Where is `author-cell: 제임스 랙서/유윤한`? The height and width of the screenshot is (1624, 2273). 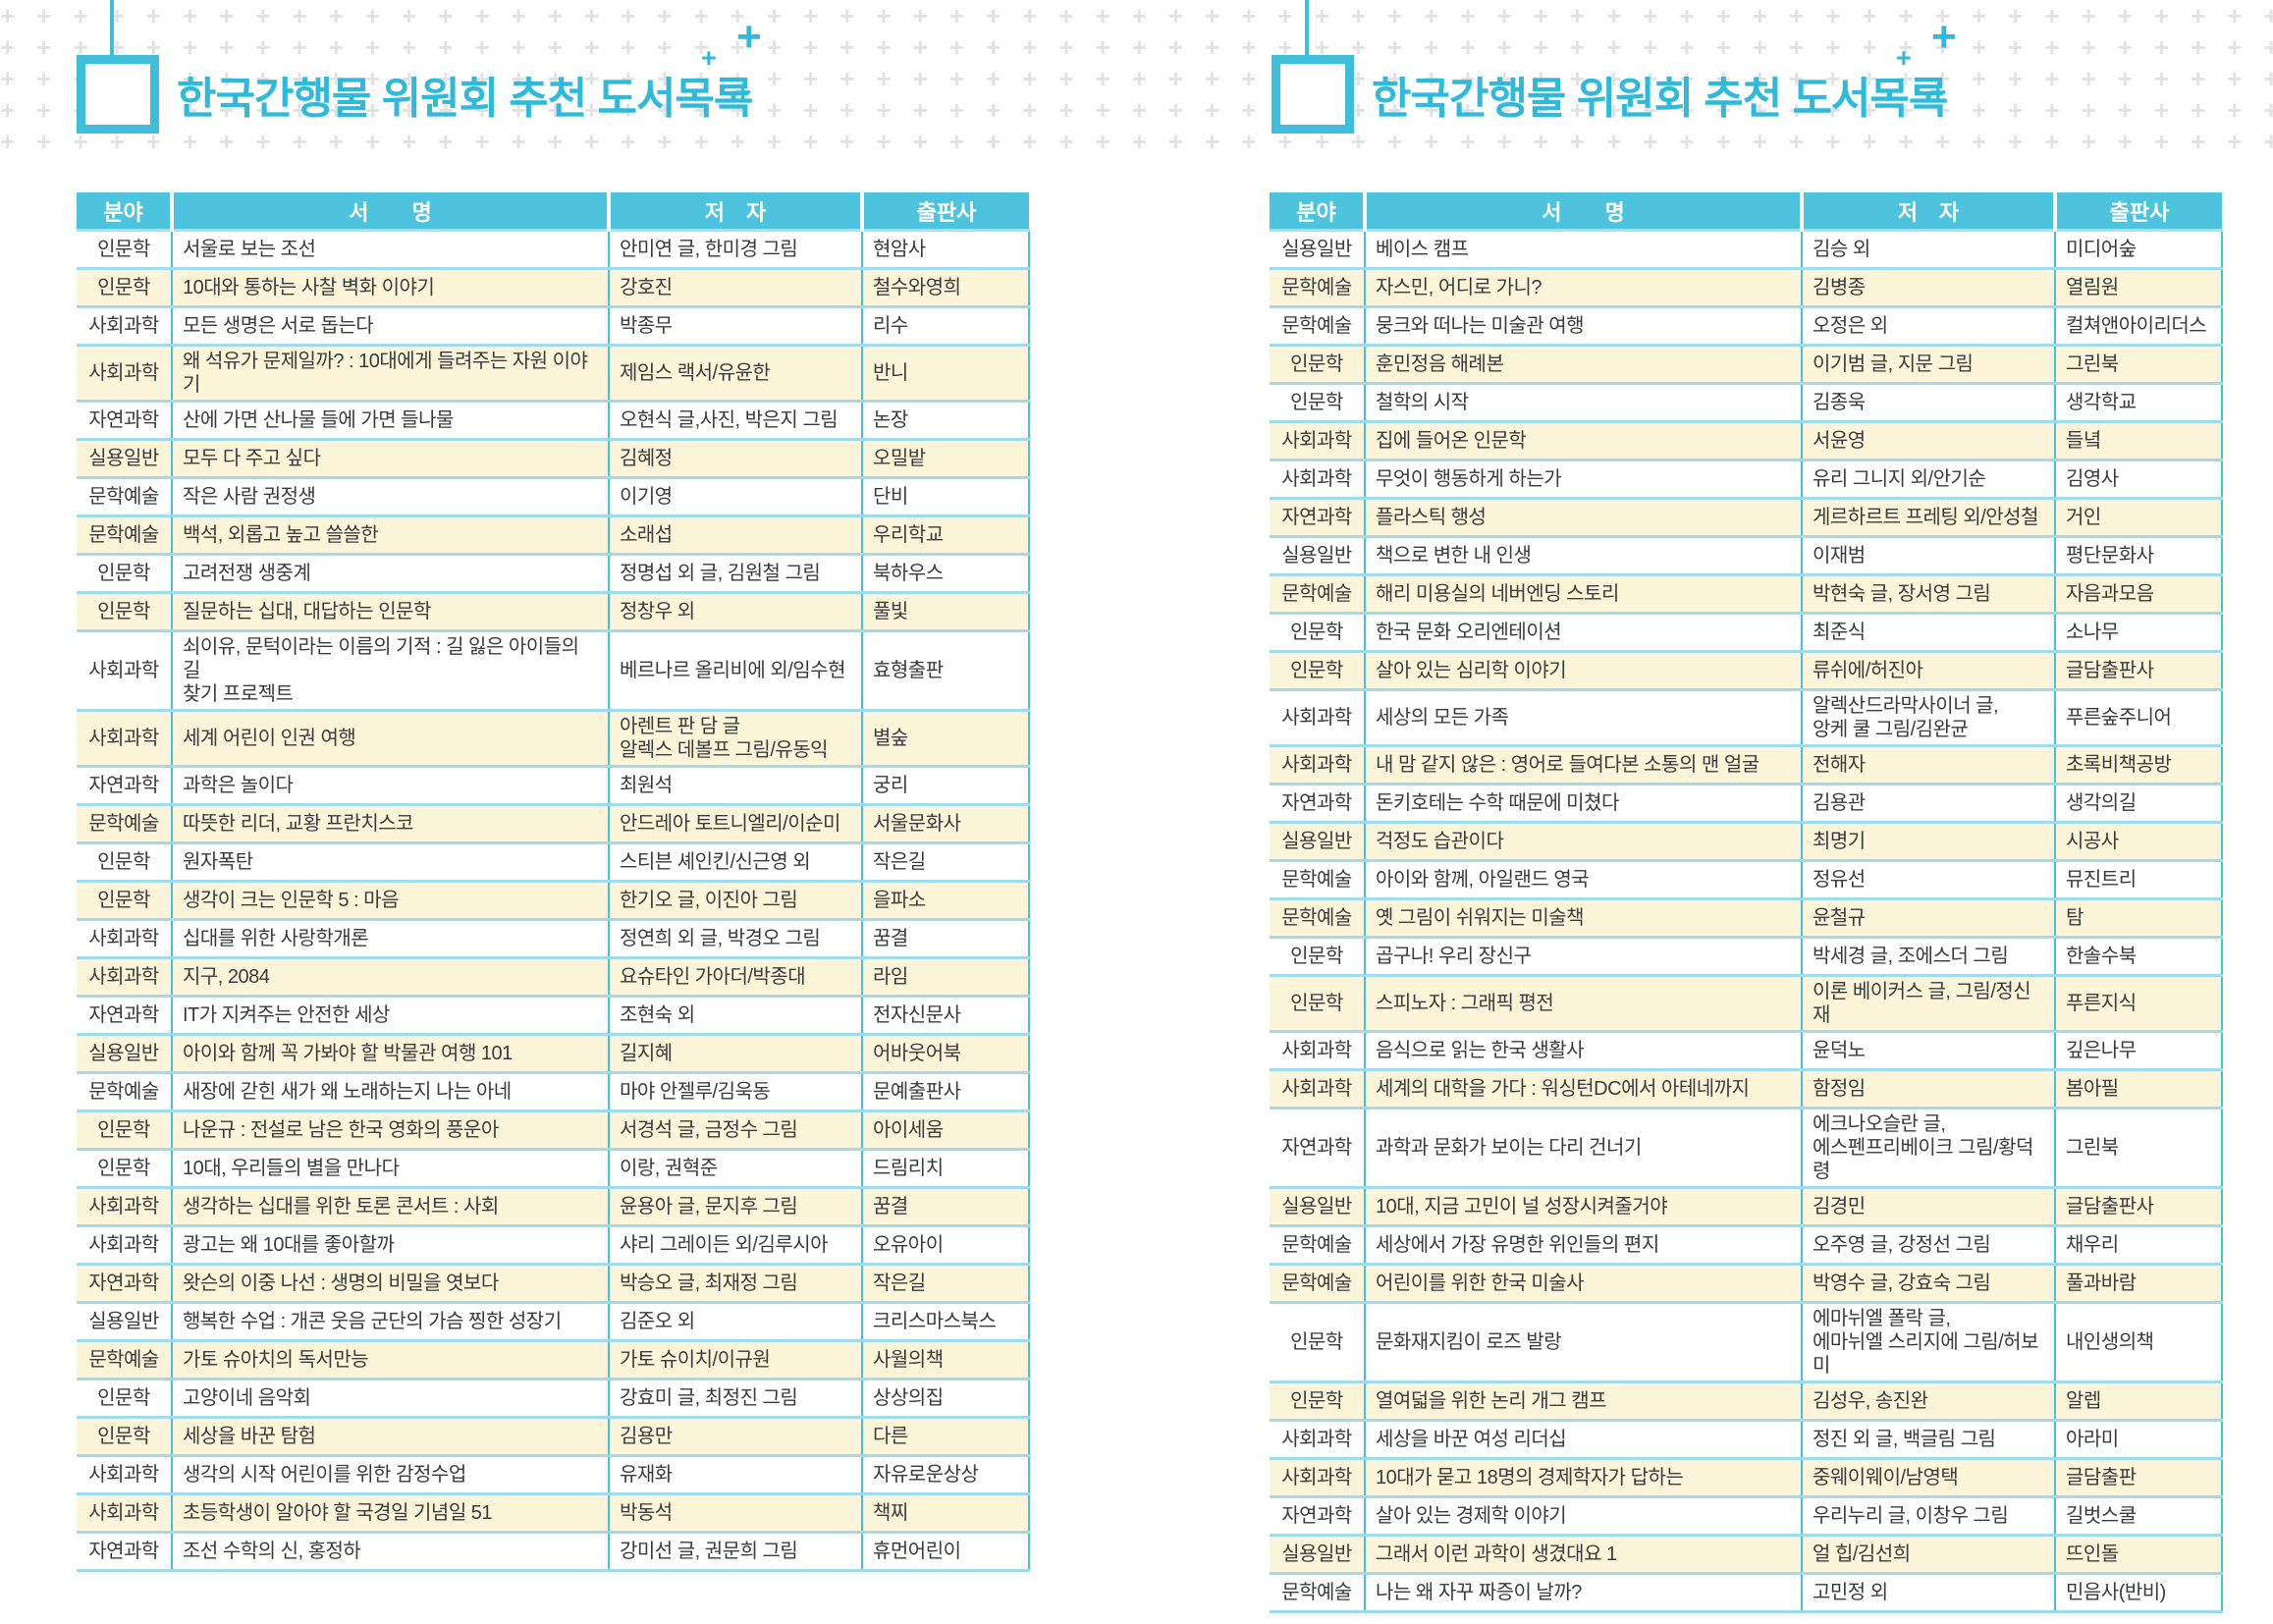
author-cell: 제임스 랙서/유윤한 is located at coordinates (735, 373).